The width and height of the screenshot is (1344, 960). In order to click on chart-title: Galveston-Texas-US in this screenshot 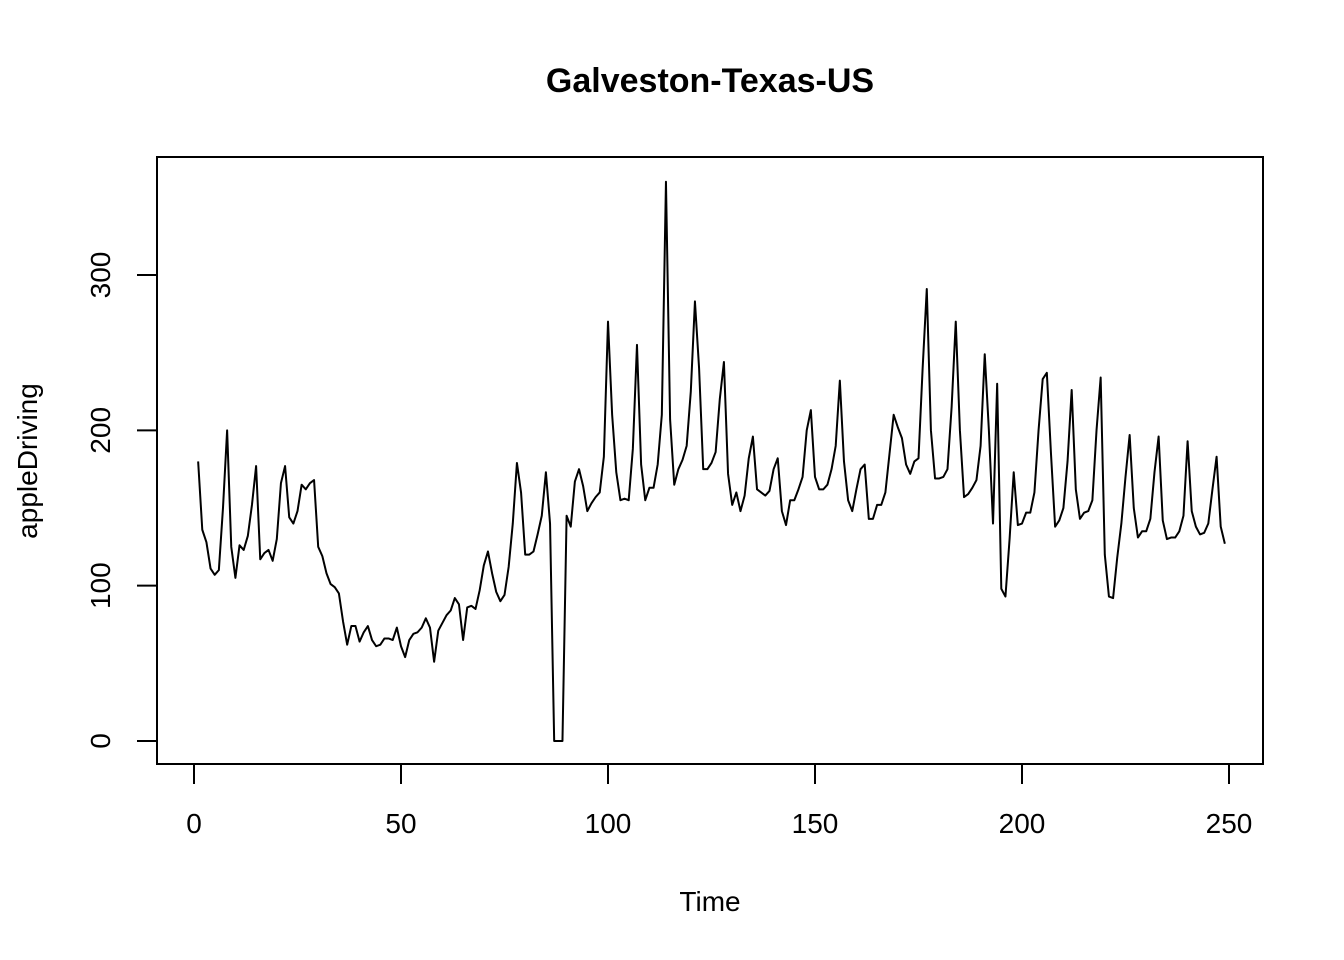, I will do `click(710, 81)`.